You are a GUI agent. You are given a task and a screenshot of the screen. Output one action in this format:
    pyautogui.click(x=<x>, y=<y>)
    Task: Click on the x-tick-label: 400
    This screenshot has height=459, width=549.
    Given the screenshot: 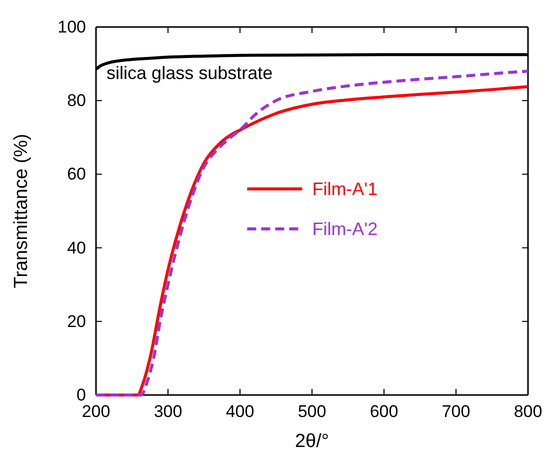 What is the action you would take?
    pyautogui.click(x=240, y=412)
    